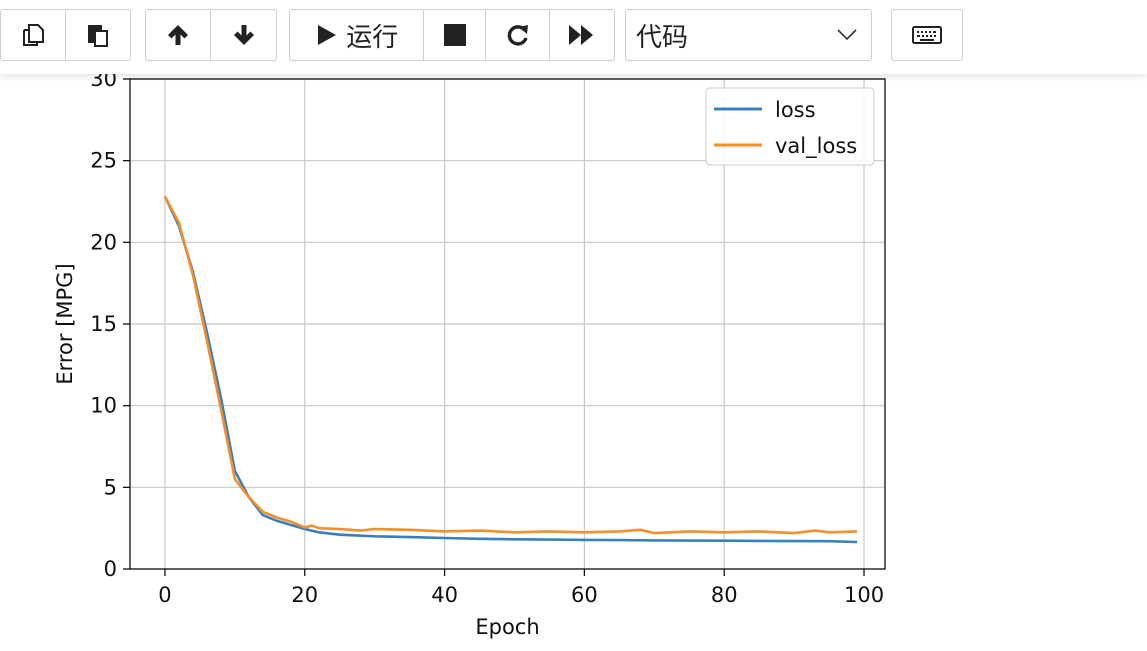 This screenshot has height=651, width=1147. What do you see at coordinates (65, 323) in the screenshot?
I see `y-axis-label: Error [MPG]` at bounding box center [65, 323].